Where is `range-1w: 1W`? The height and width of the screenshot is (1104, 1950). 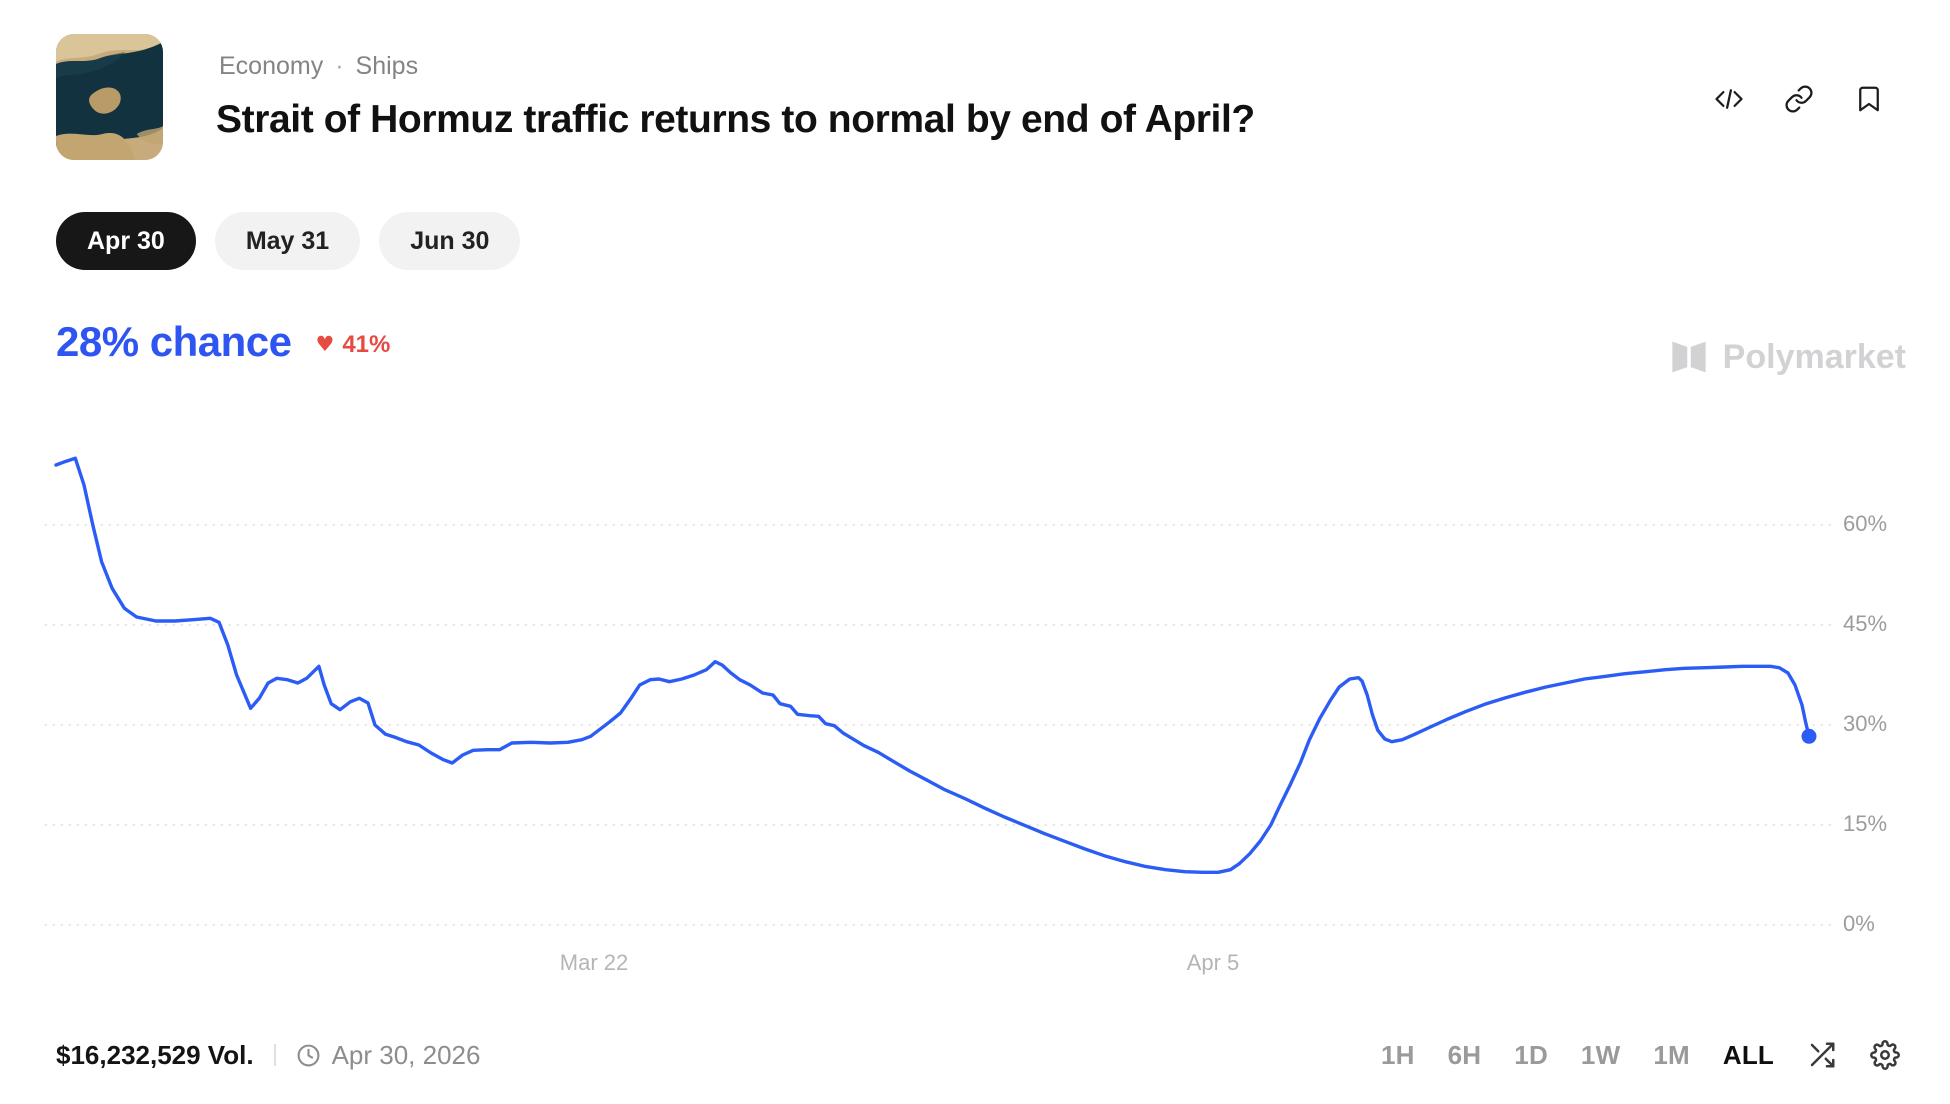
range-1w: 1W is located at coordinates (1600, 1054).